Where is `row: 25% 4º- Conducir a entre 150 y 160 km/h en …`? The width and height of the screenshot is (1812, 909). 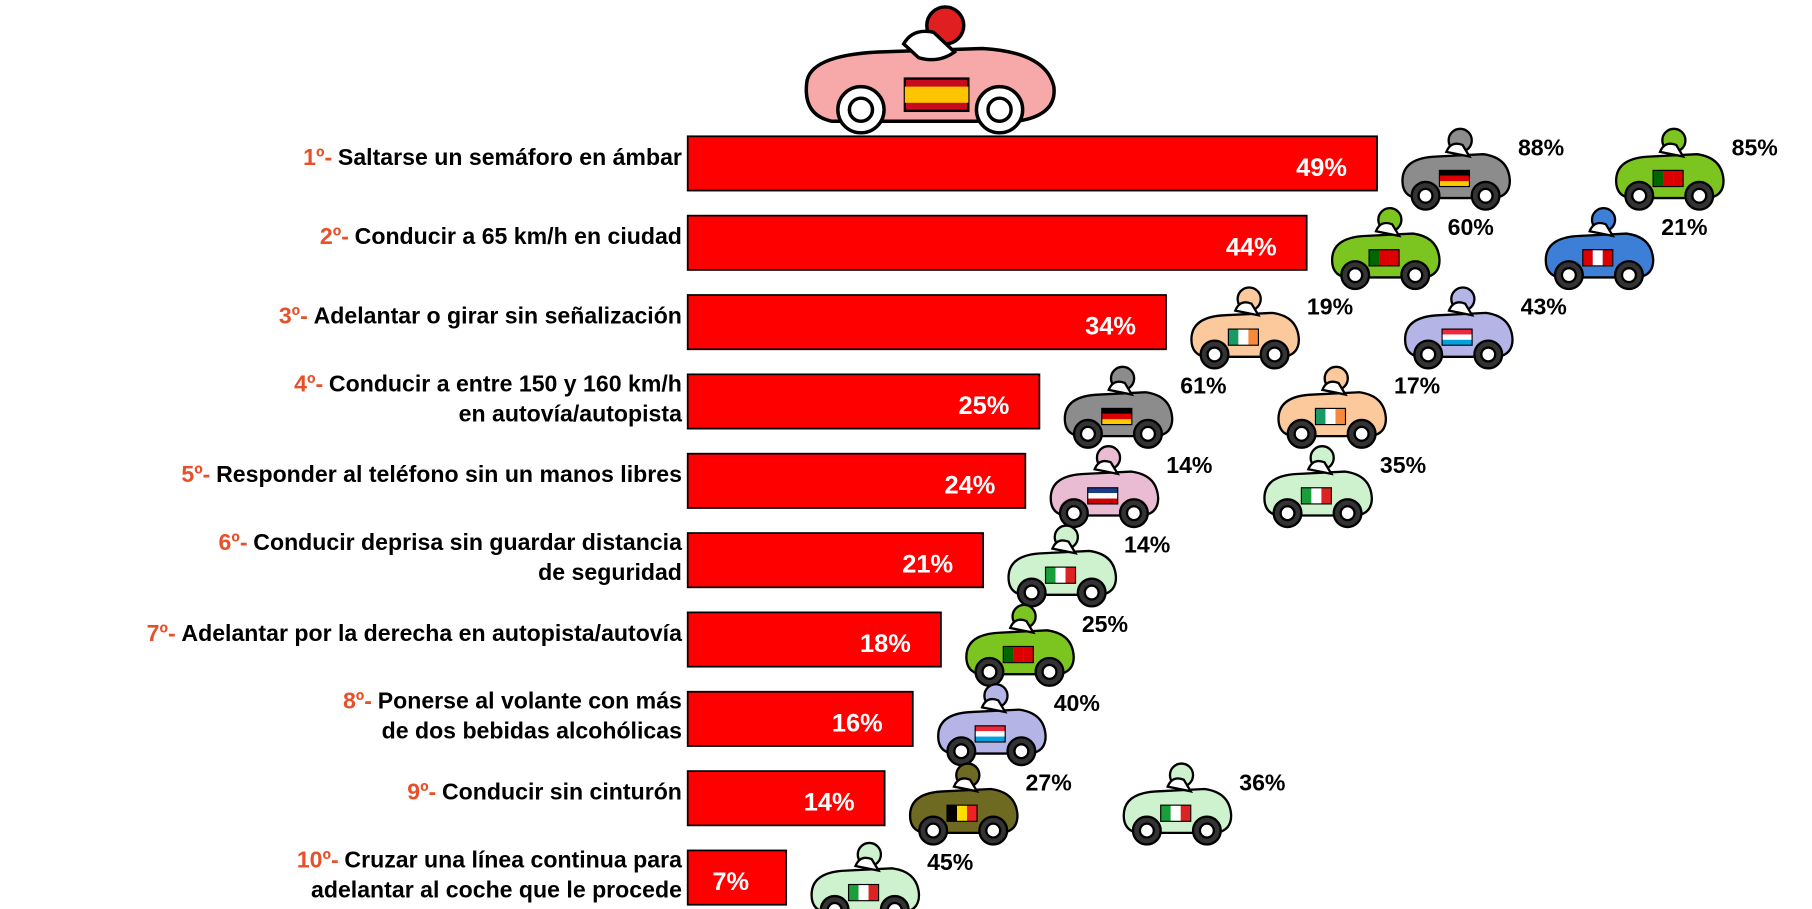 row: 25% 4º- Conducir a entre 150 y 160 km/h en … is located at coordinates (867, 407).